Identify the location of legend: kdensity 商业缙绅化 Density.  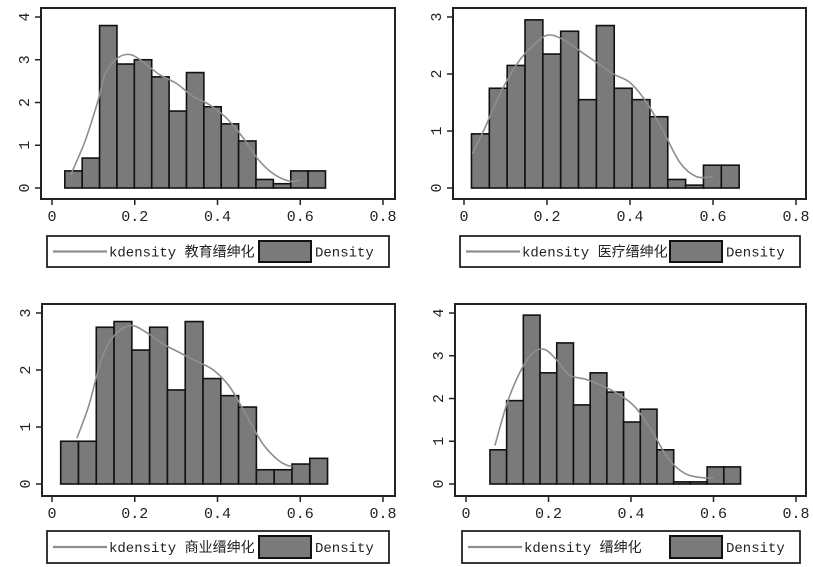
(218, 547).